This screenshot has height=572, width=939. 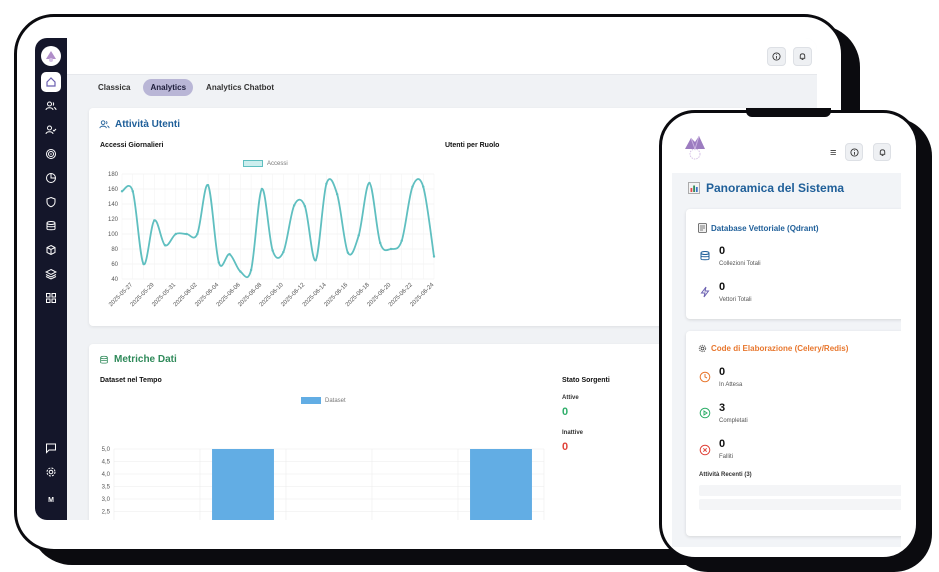 I want to click on avatar: M, so click(x=51, y=500).